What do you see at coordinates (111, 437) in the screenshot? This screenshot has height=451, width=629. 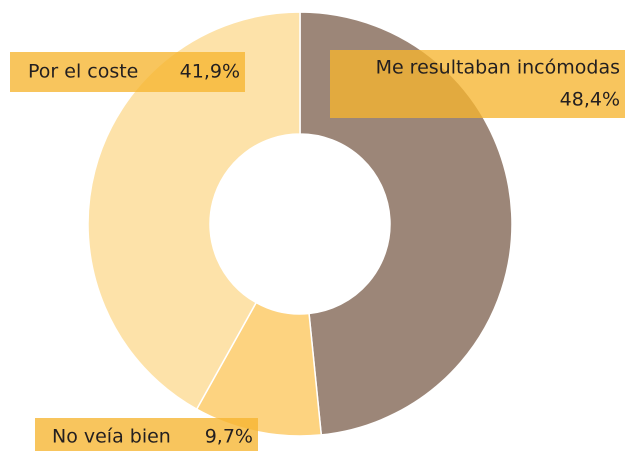 I see `category-label: No veía bien` at bounding box center [111, 437].